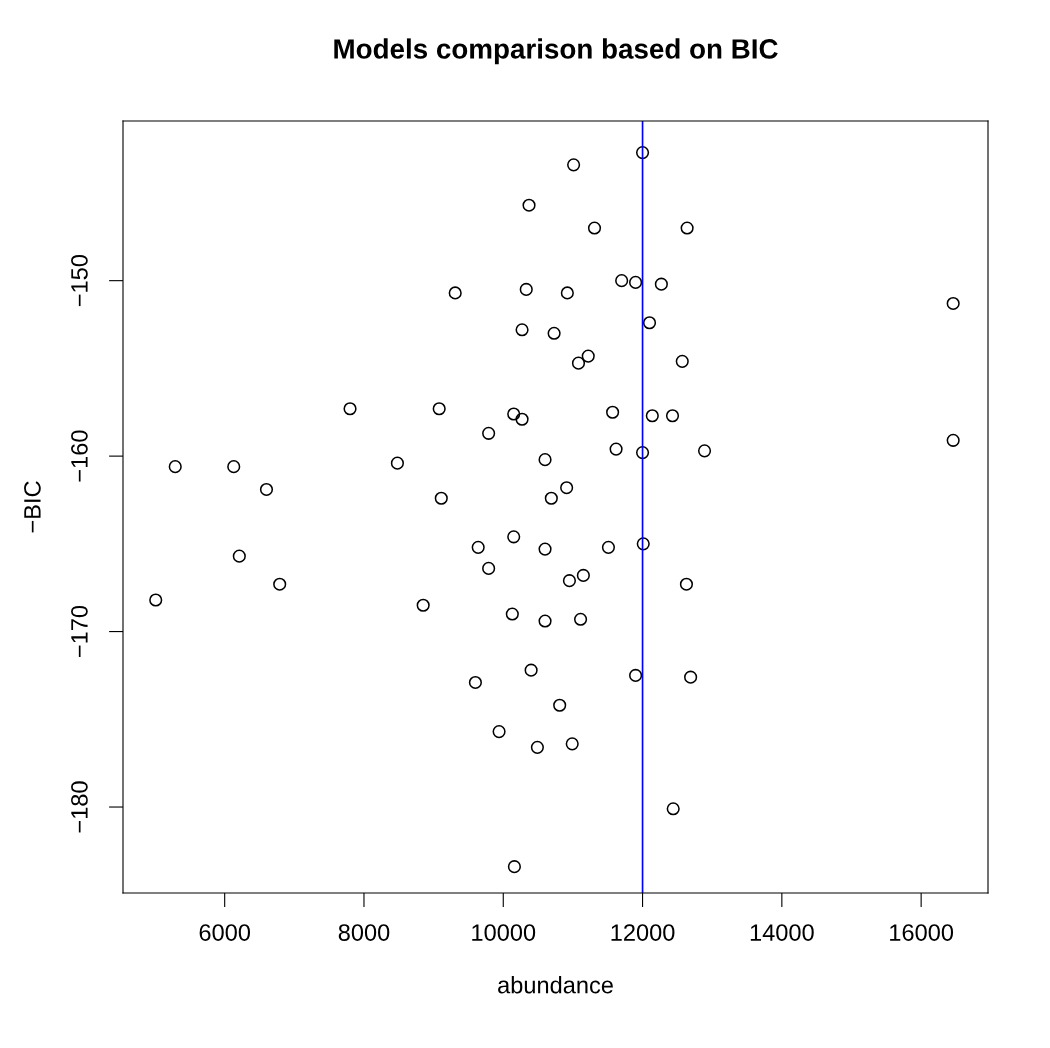  I want to click on y-tick-label: −160, so click(79, 456).